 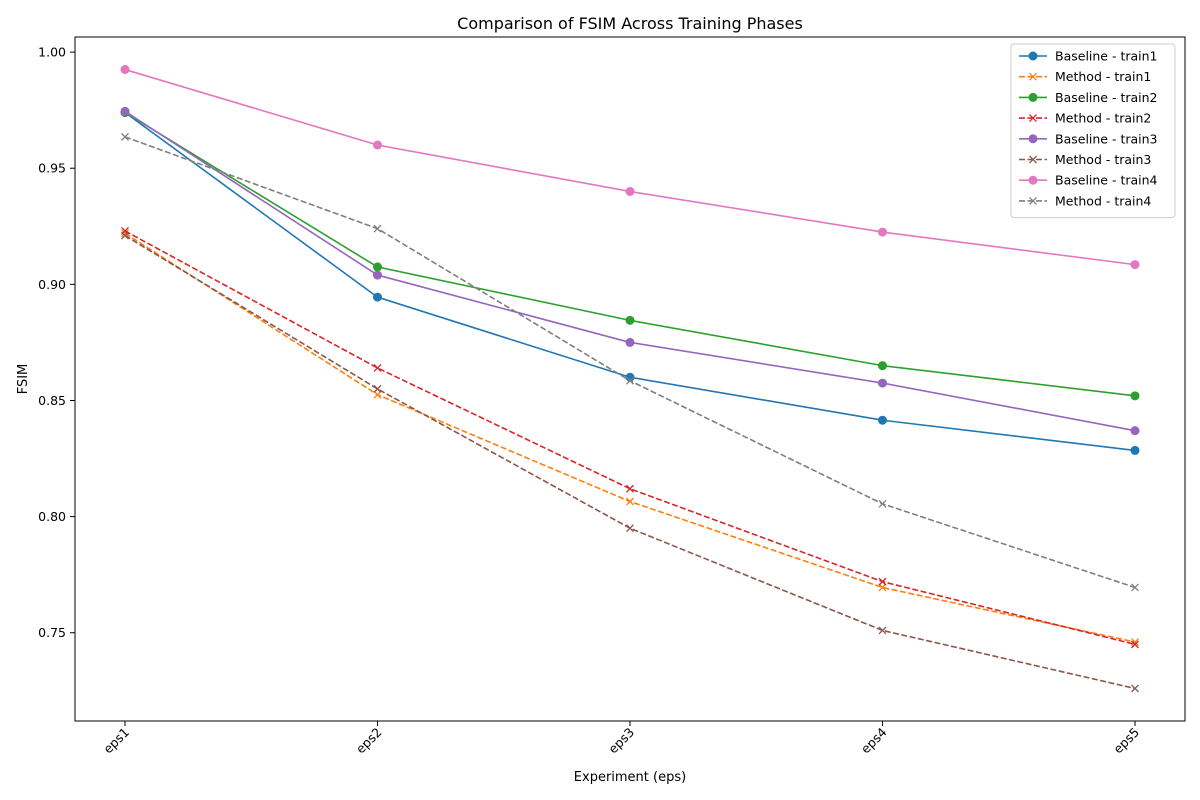 I want to click on legend-entry: Baseline - train2, so click(x=1088, y=97).